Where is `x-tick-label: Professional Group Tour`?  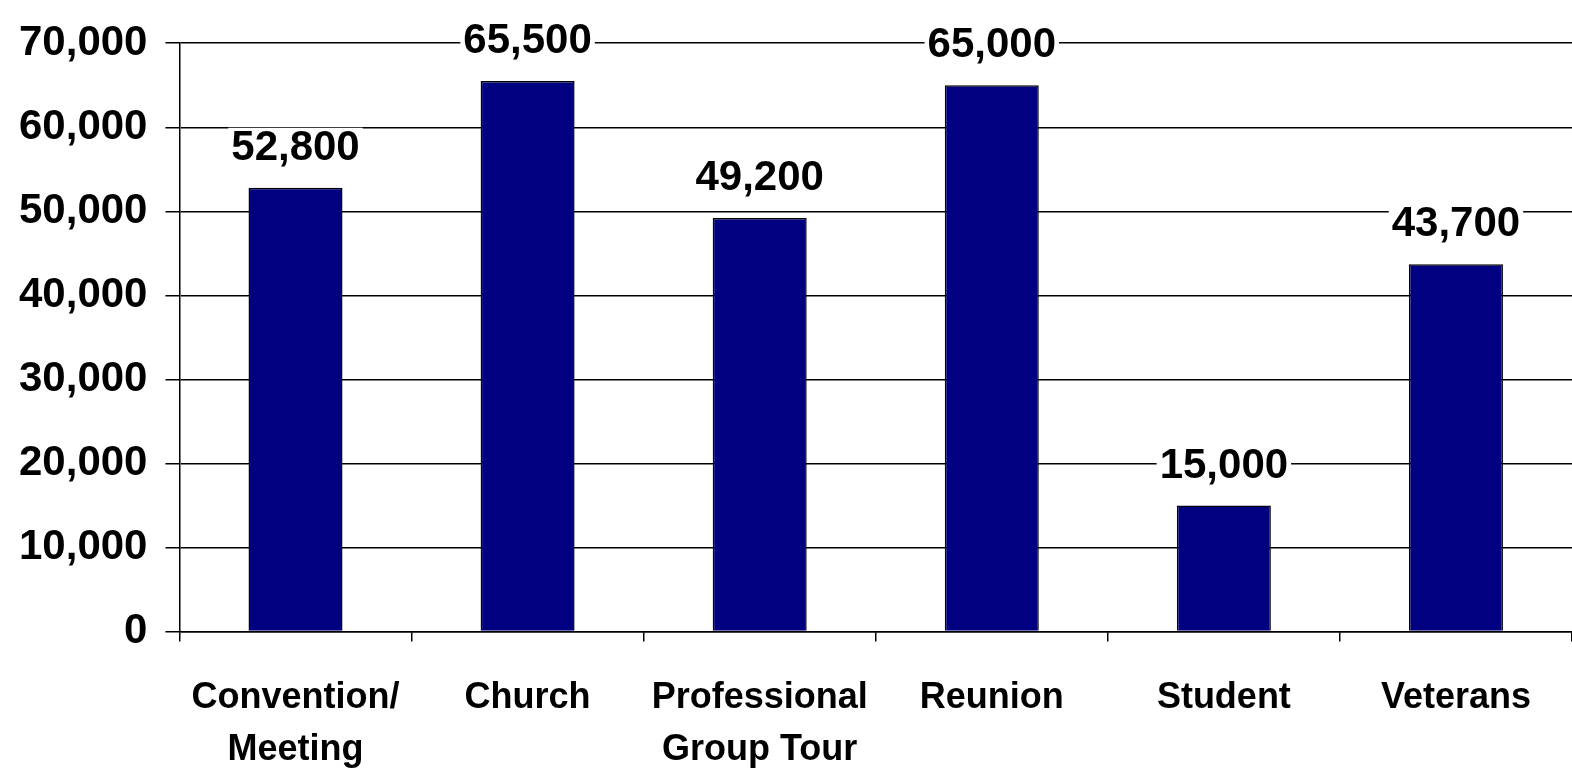
x-tick-label: Professional Group Tour is located at coordinates (759, 721).